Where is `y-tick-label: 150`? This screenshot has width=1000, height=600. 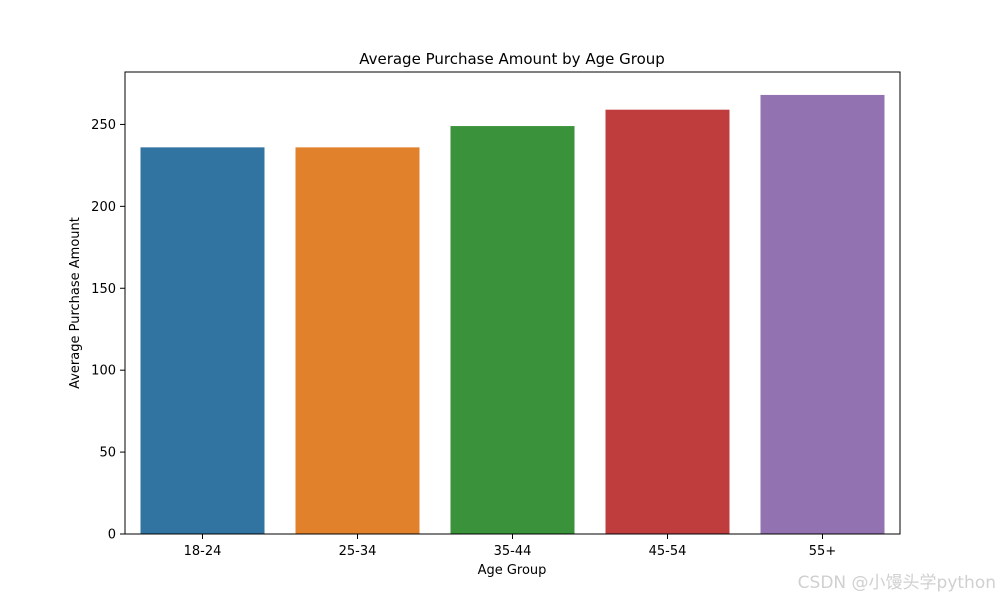 y-tick-label: 150 is located at coordinates (103, 289).